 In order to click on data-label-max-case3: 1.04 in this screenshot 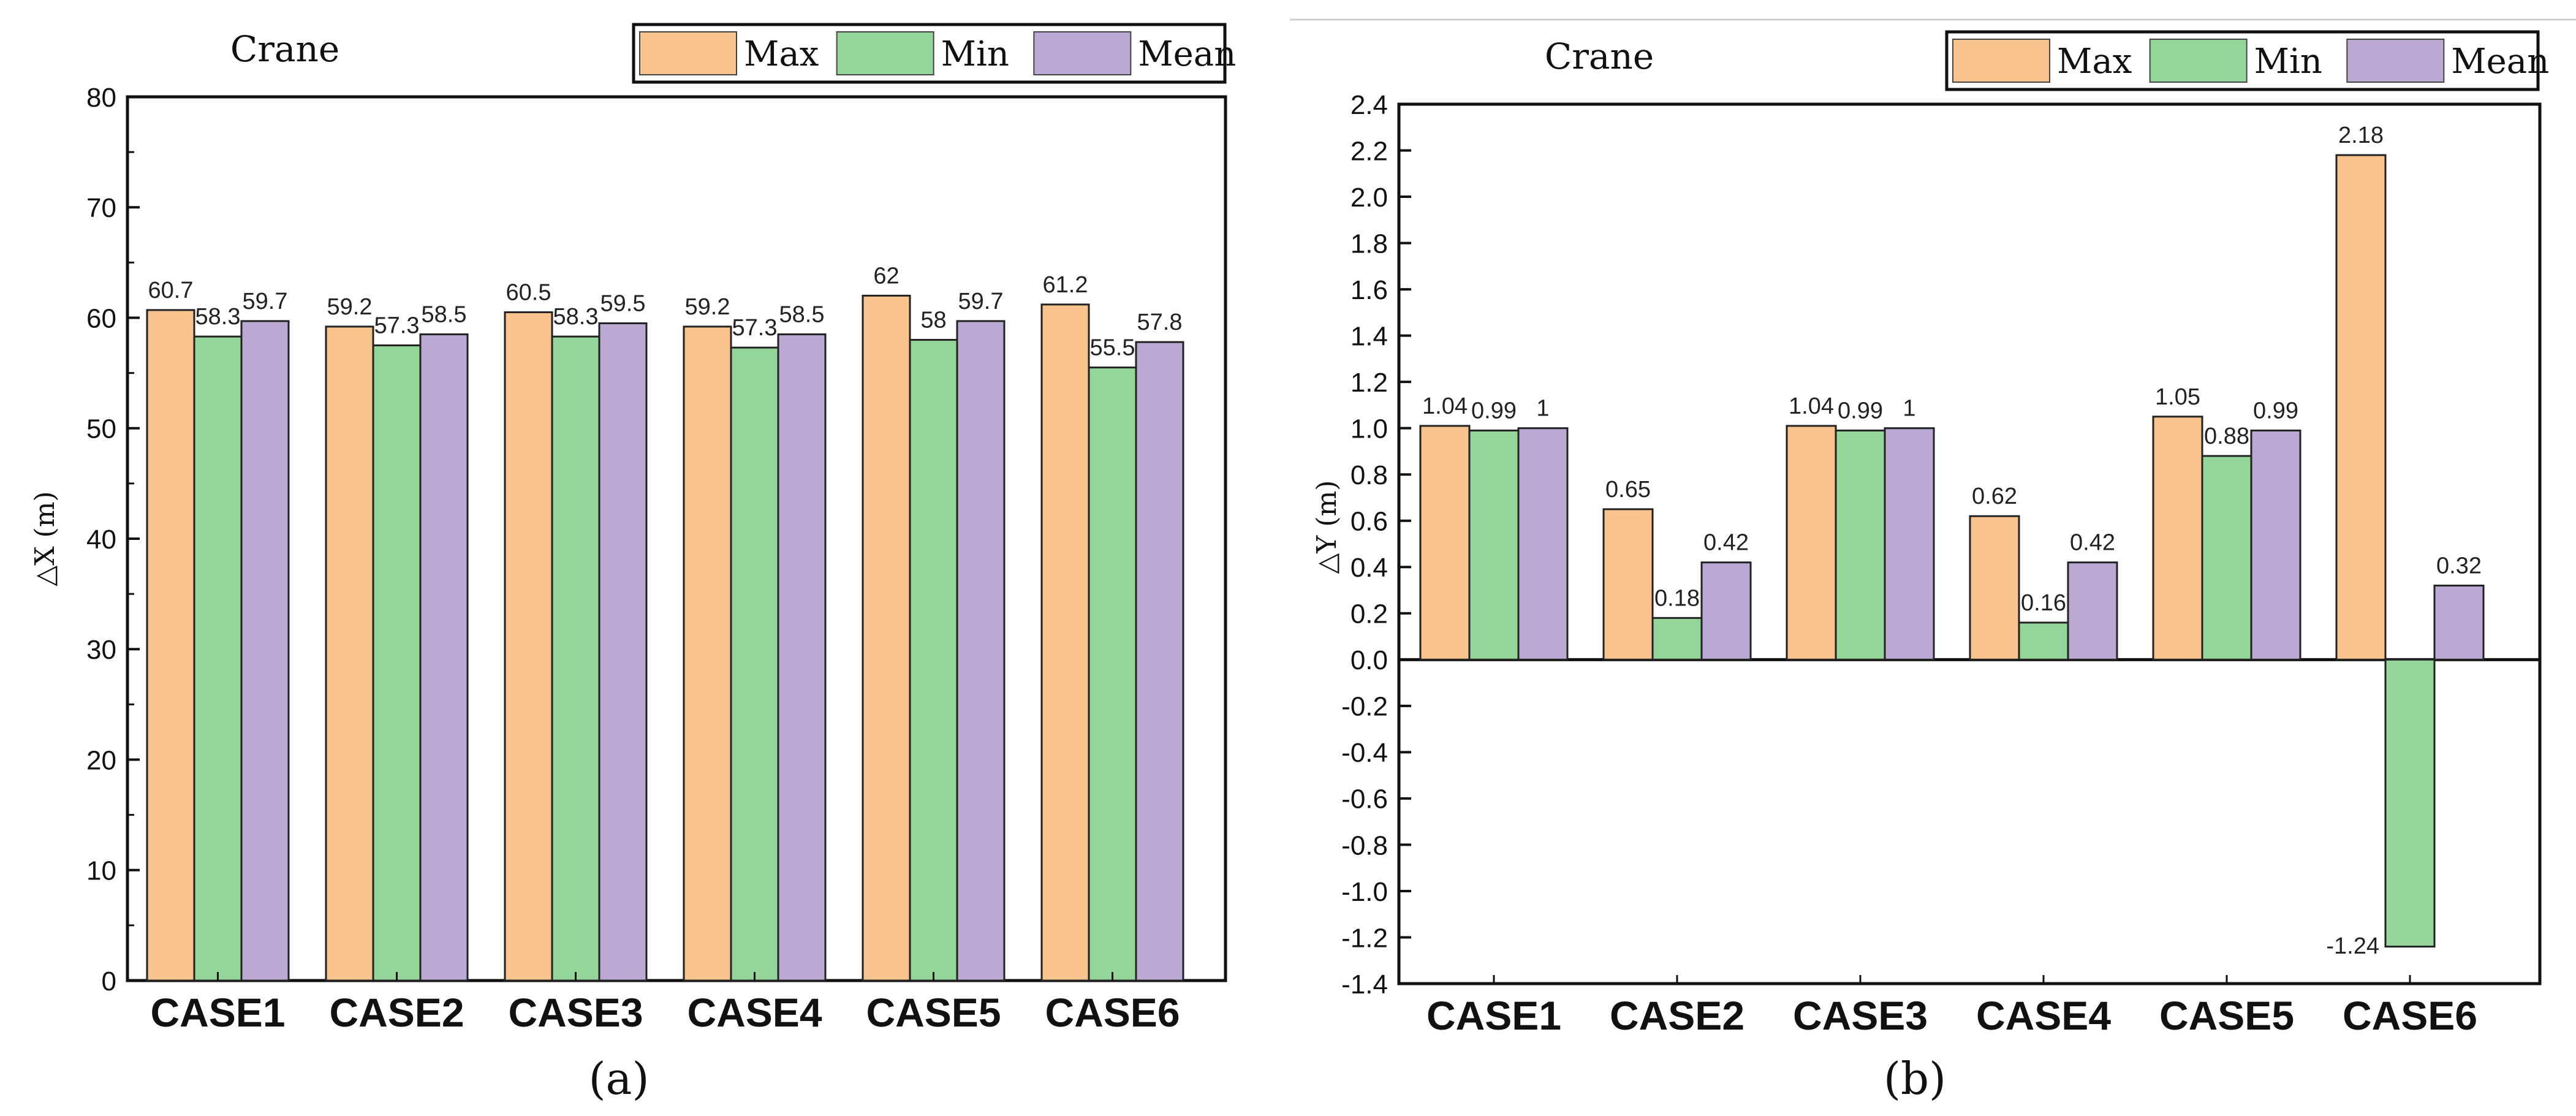, I will do `click(1811, 406)`.